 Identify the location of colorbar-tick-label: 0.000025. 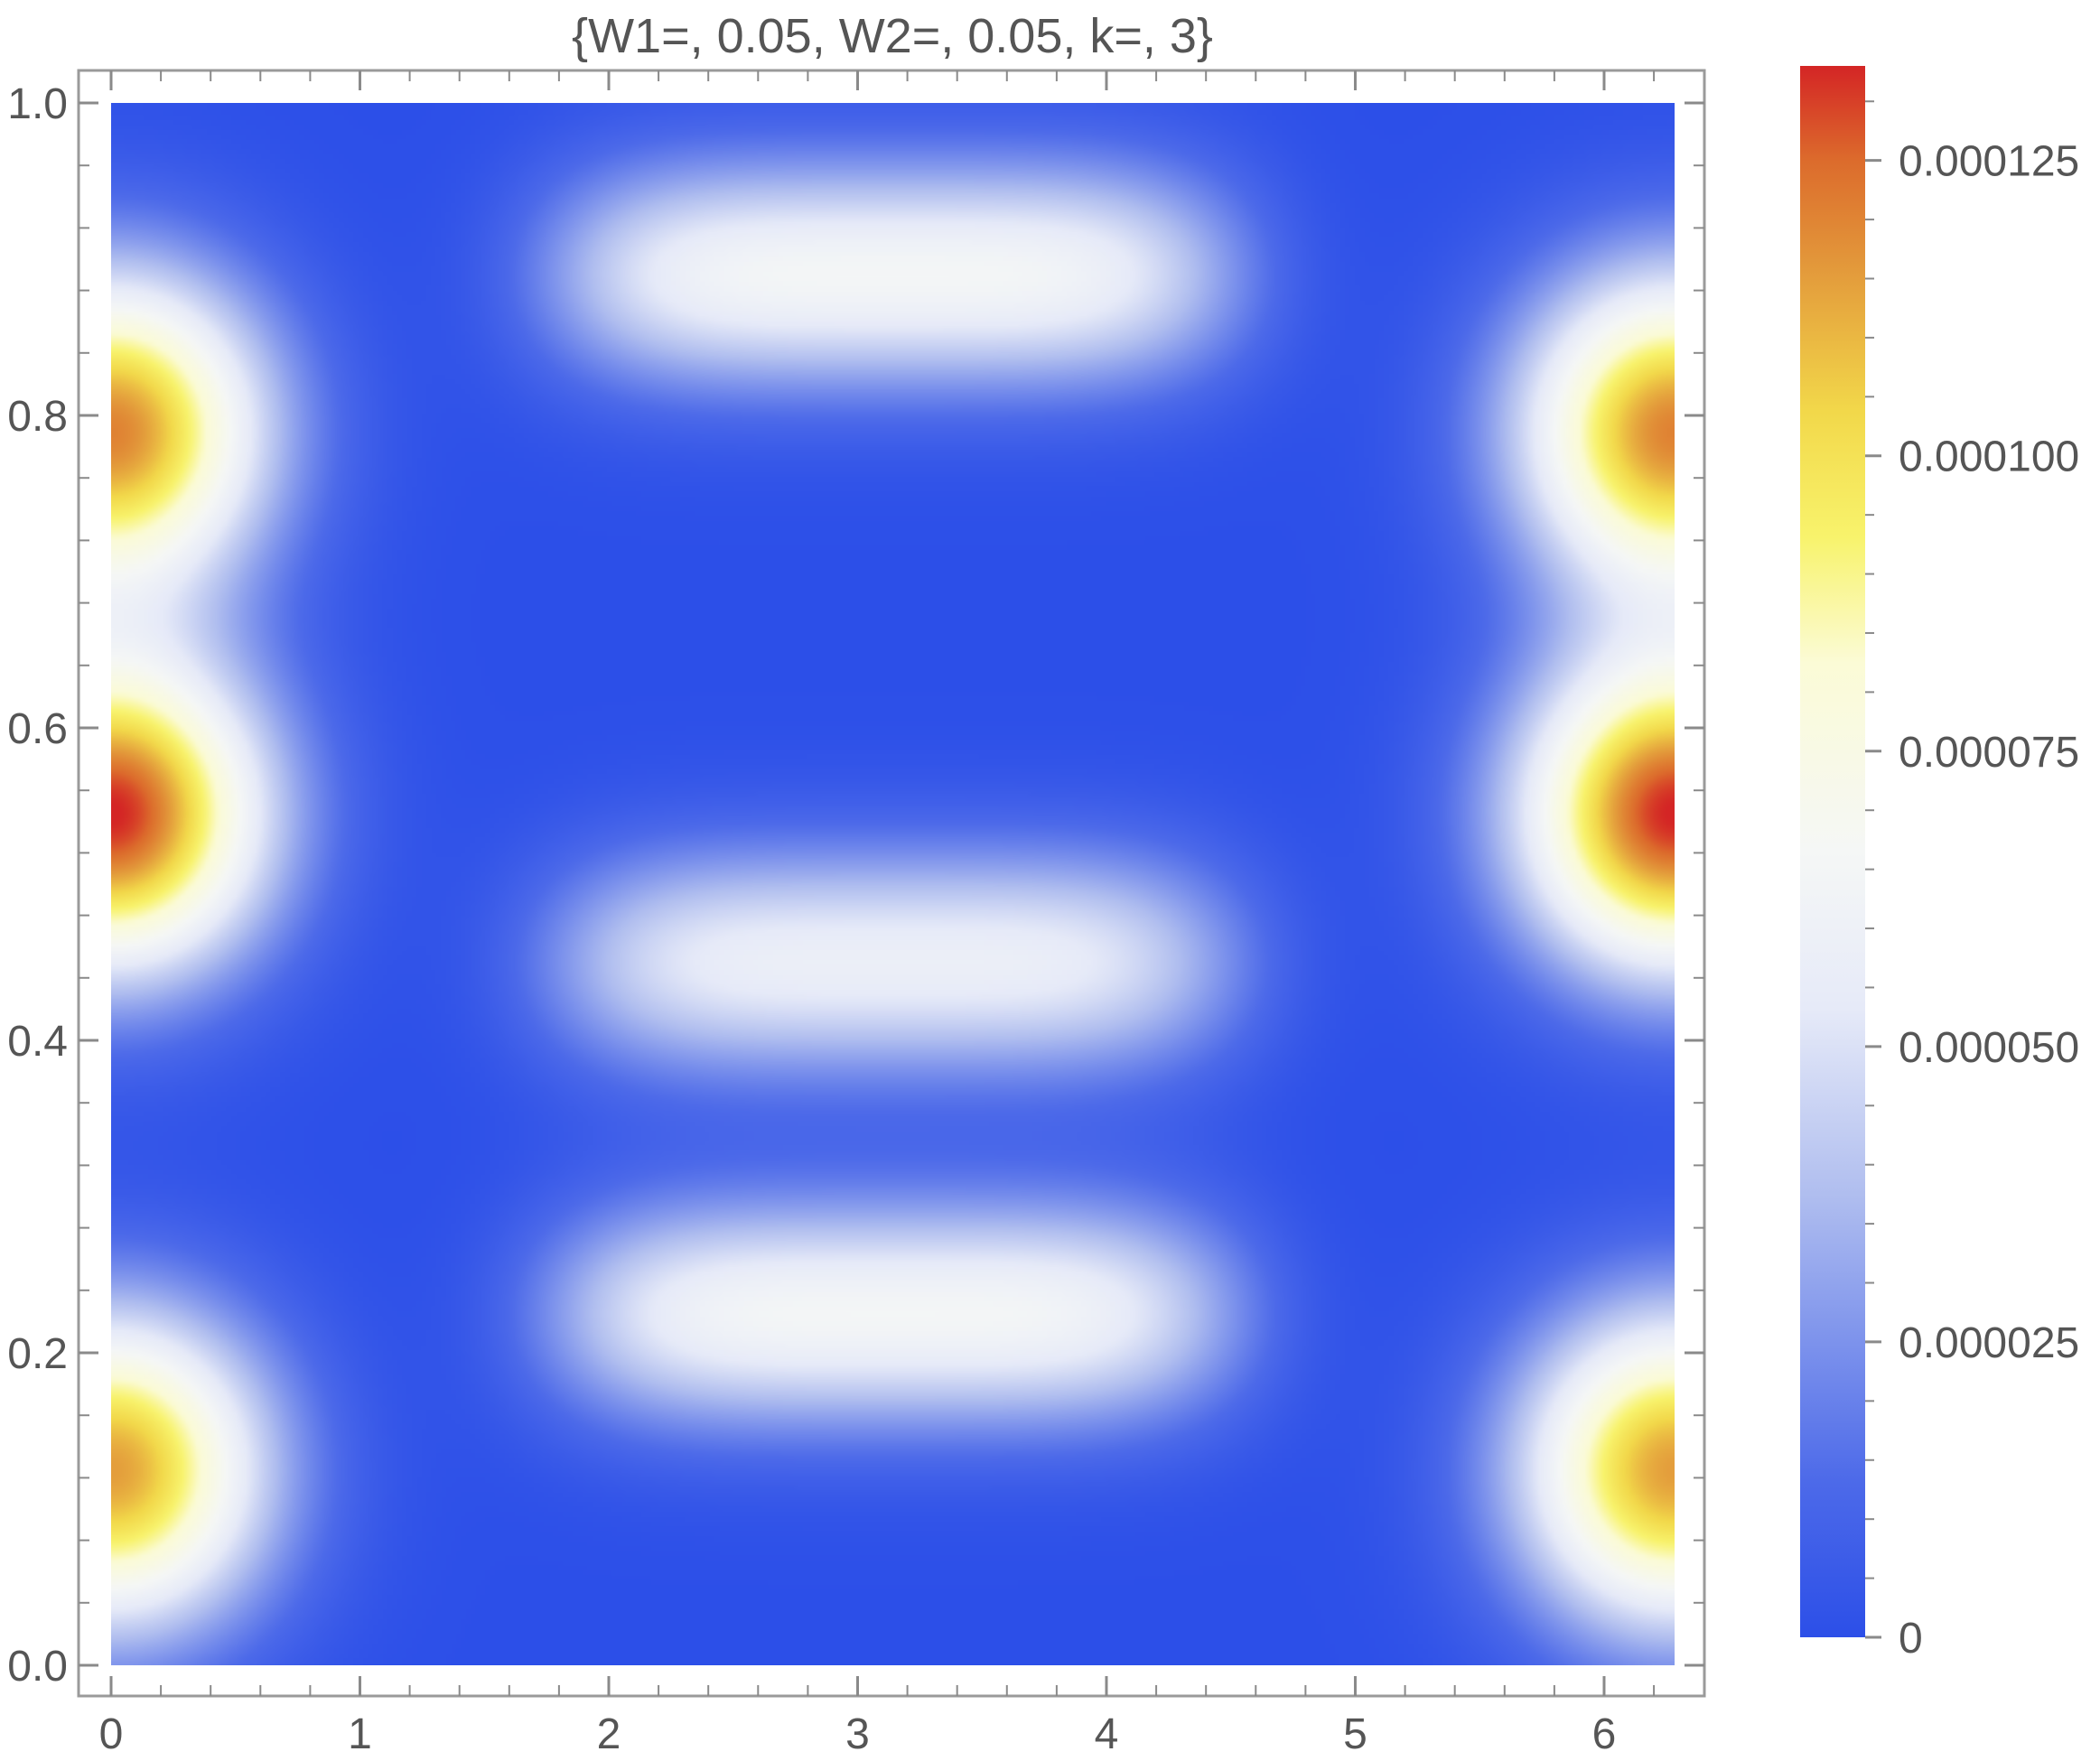
(1989, 1343).